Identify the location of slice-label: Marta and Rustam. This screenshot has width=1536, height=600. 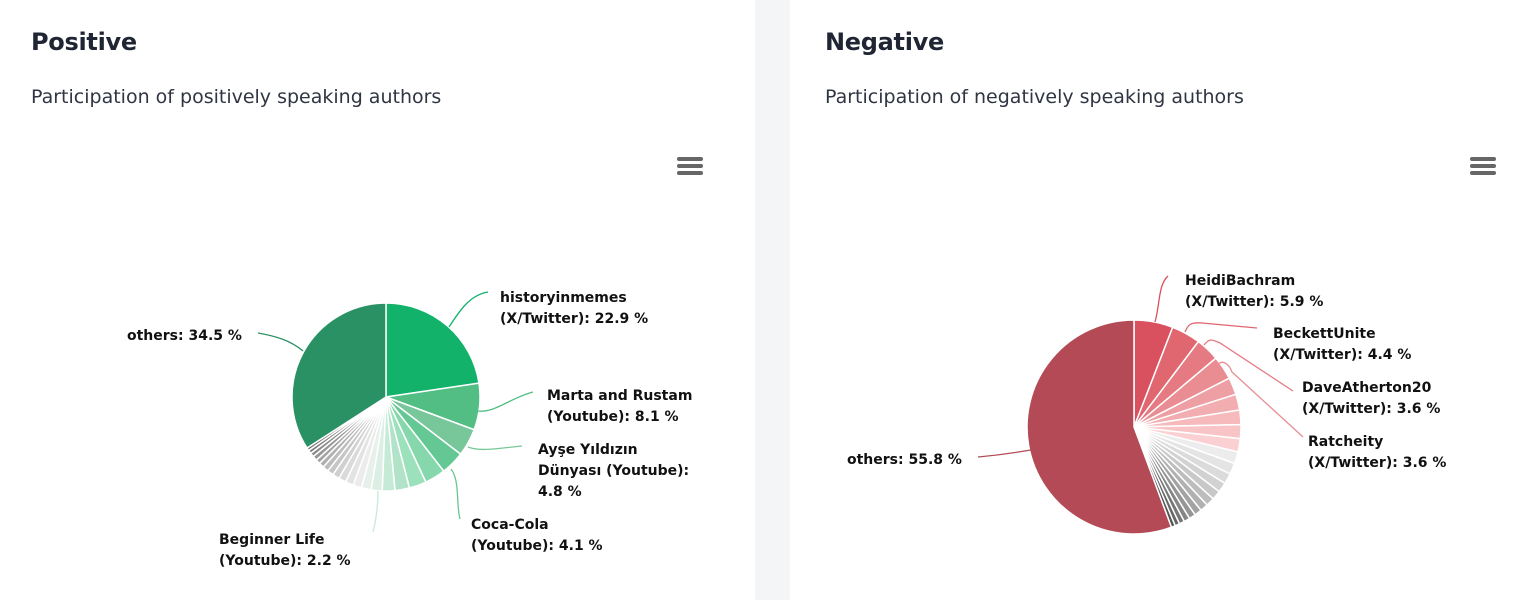
(619, 396).